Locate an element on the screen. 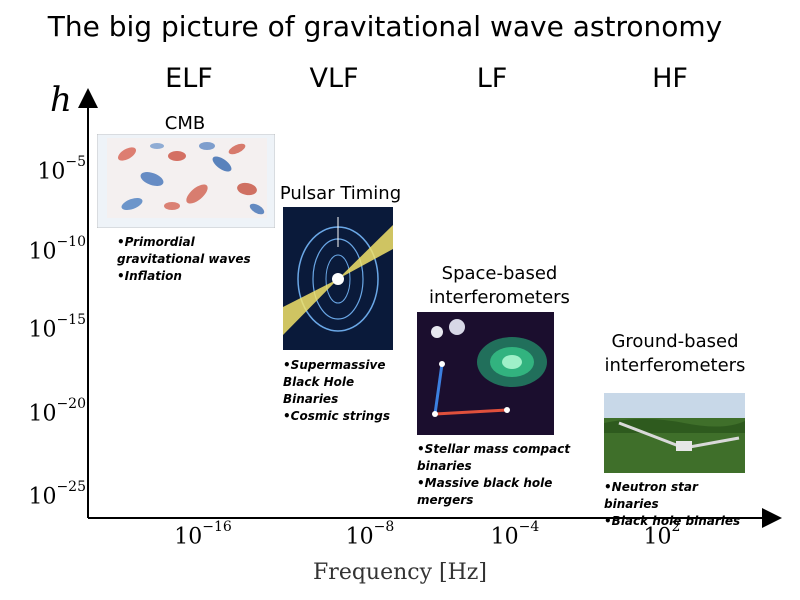 This screenshot has height=600, width=800. heading-line: Ground-based is located at coordinates (675, 341).